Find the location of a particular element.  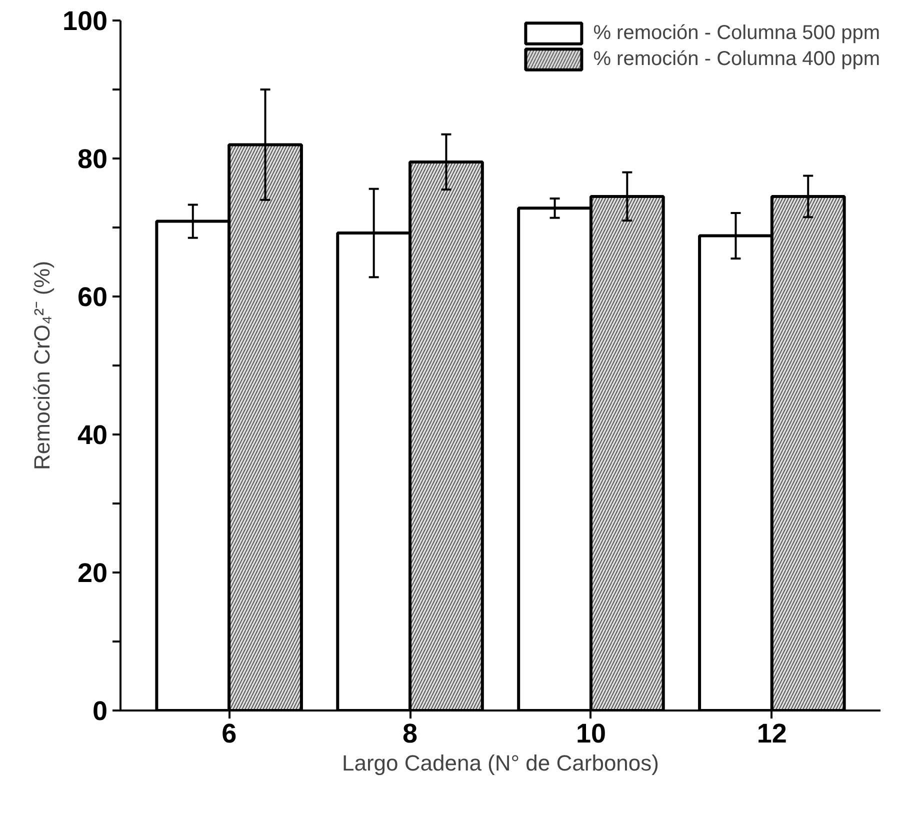

x-axis-title: Largo Cadena (N° de Carbonos) is located at coordinates (500, 763).